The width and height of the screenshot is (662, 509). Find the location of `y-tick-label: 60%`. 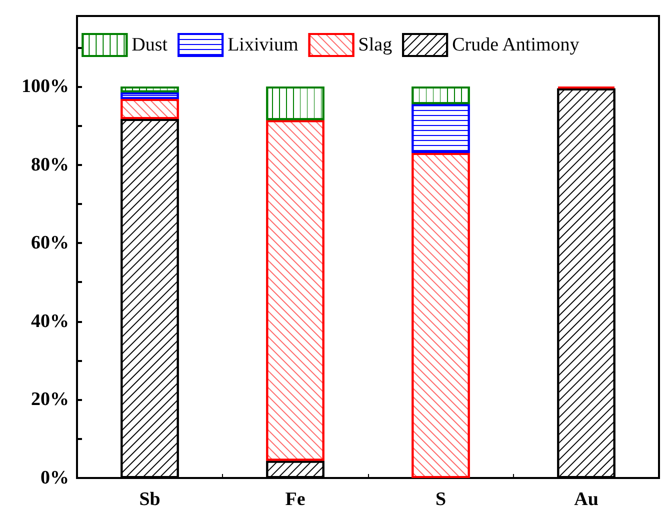

y-tick-label: 60% is located at coordinates (50, 243).